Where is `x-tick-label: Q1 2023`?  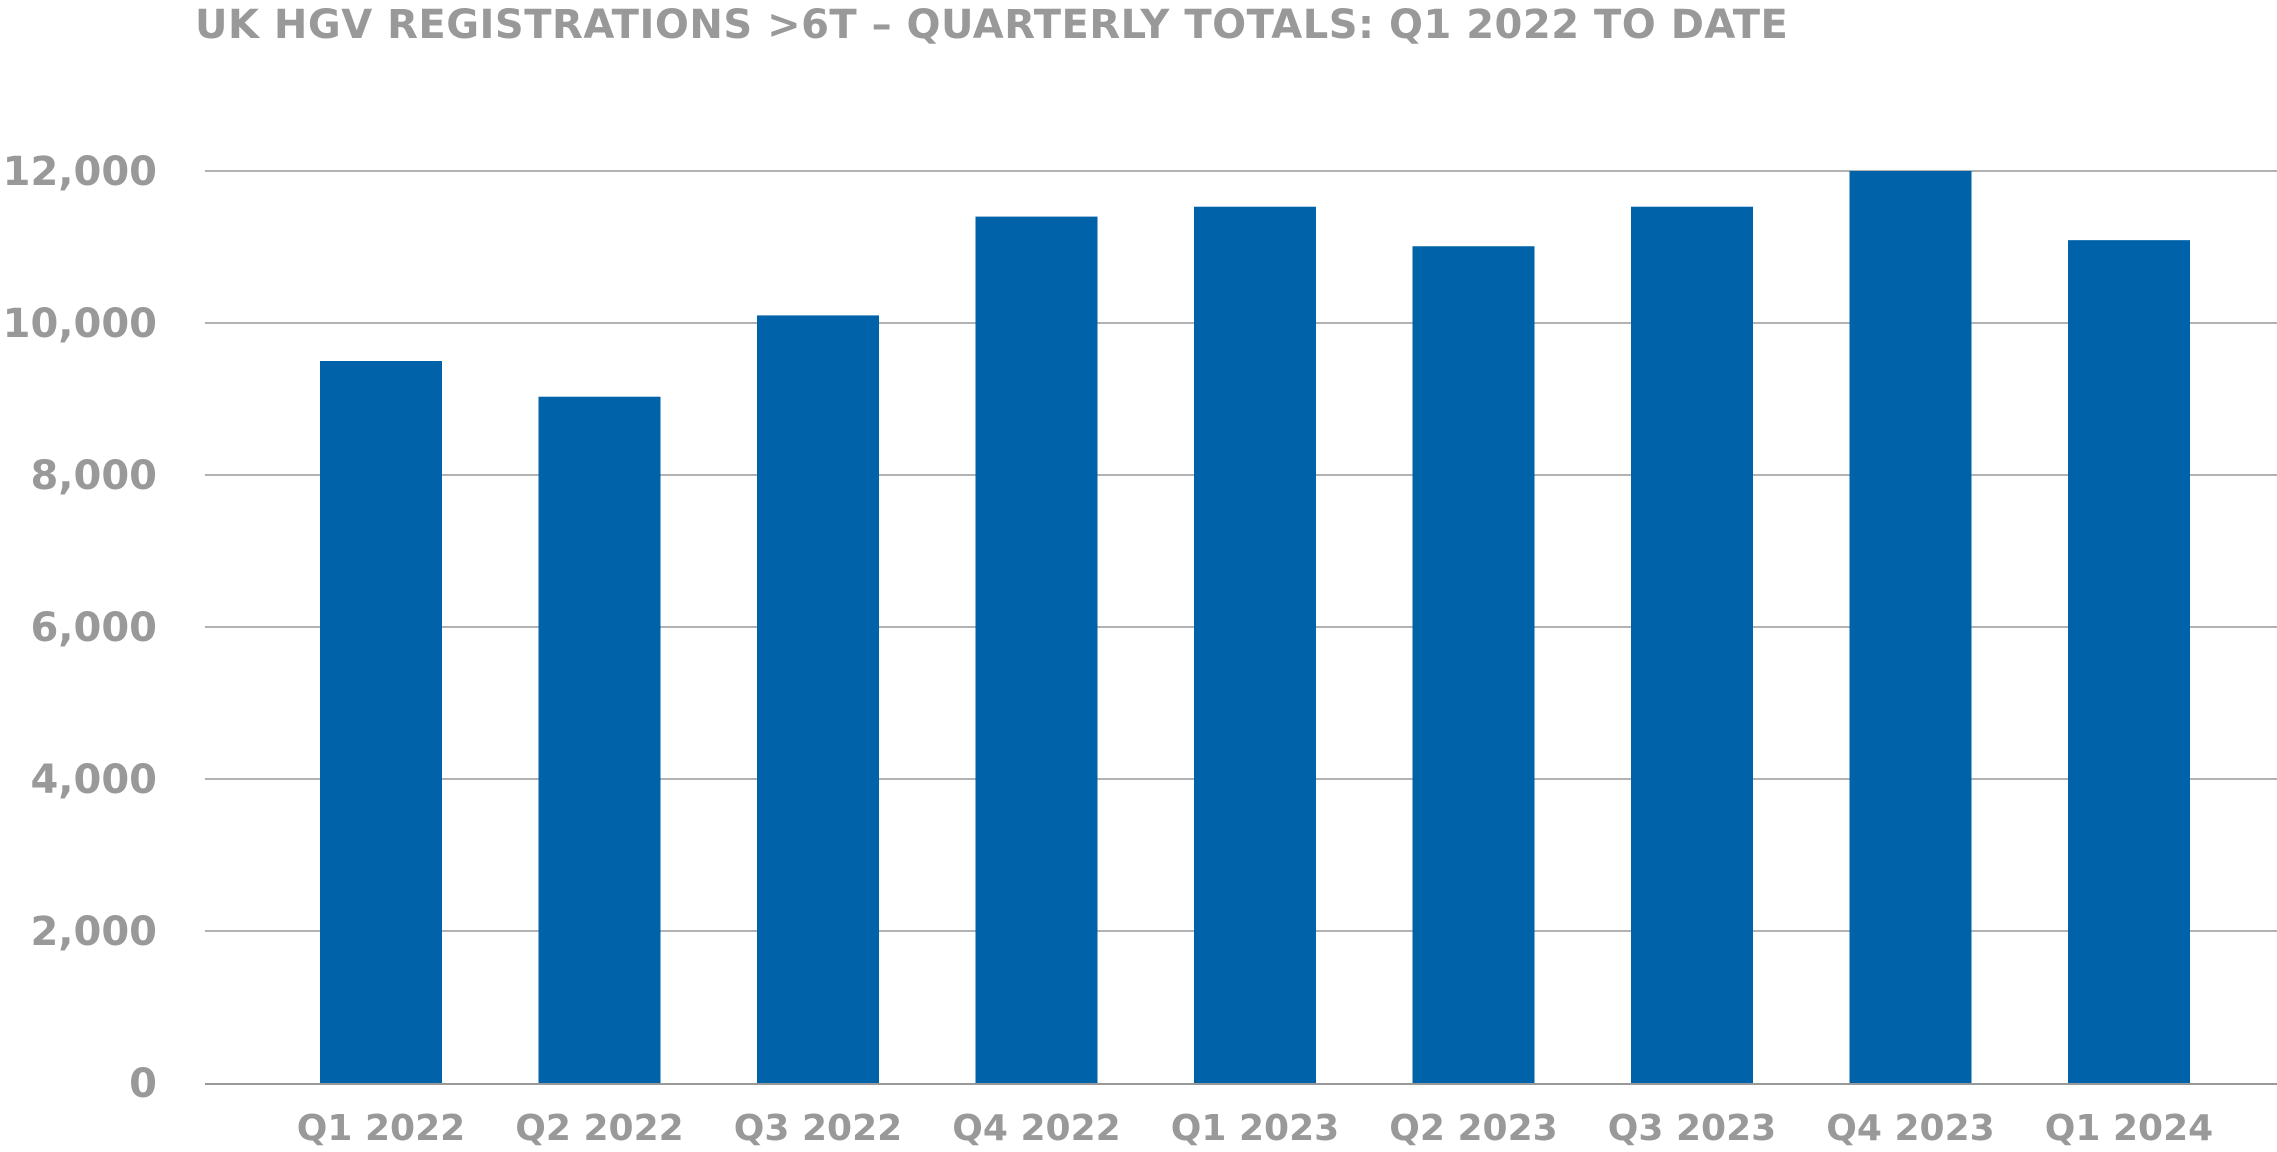 x-tick-label: Q1 2023 is located at coordinates (1255, 1128).